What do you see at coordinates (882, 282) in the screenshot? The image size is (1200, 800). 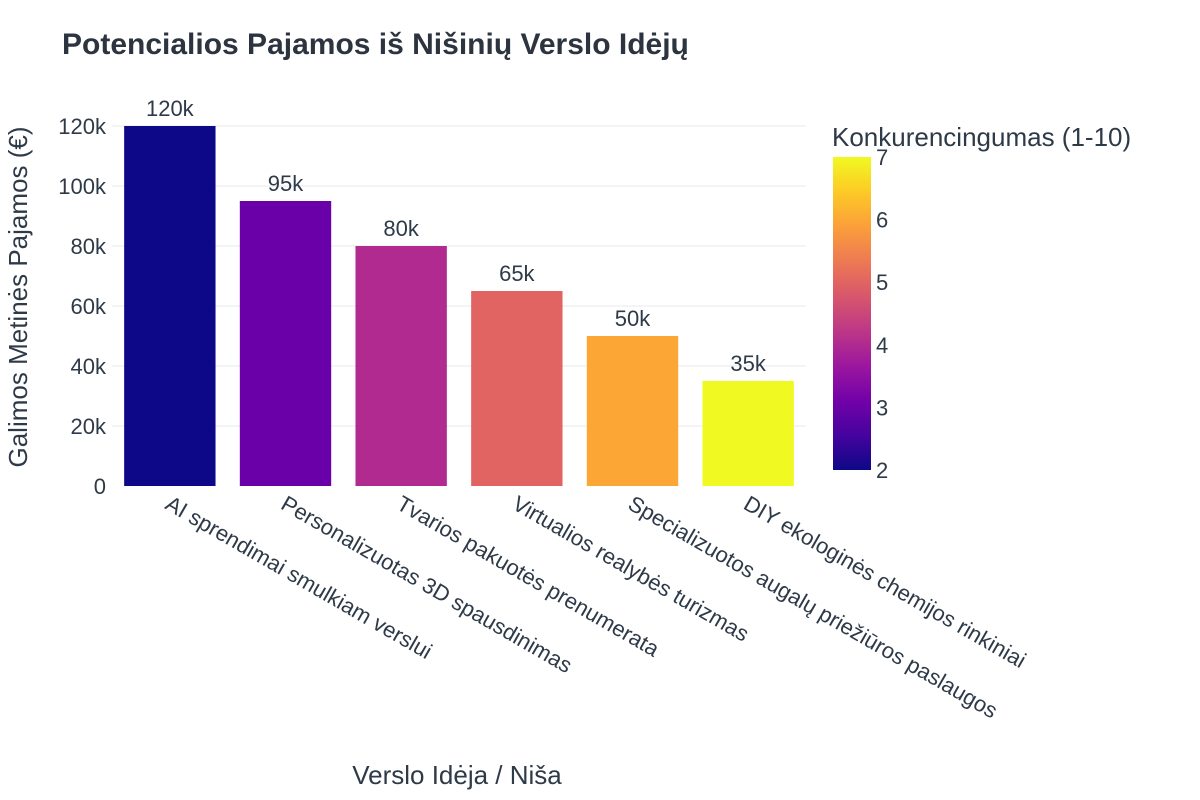 I see `colorbar-tick-label: 5` at bounding box center [882, 282].